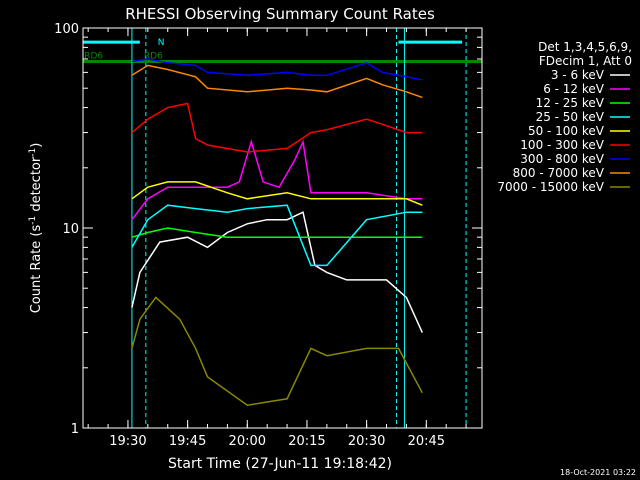  I want to click on y-axis-label-mid: detector, so click(36, 186).